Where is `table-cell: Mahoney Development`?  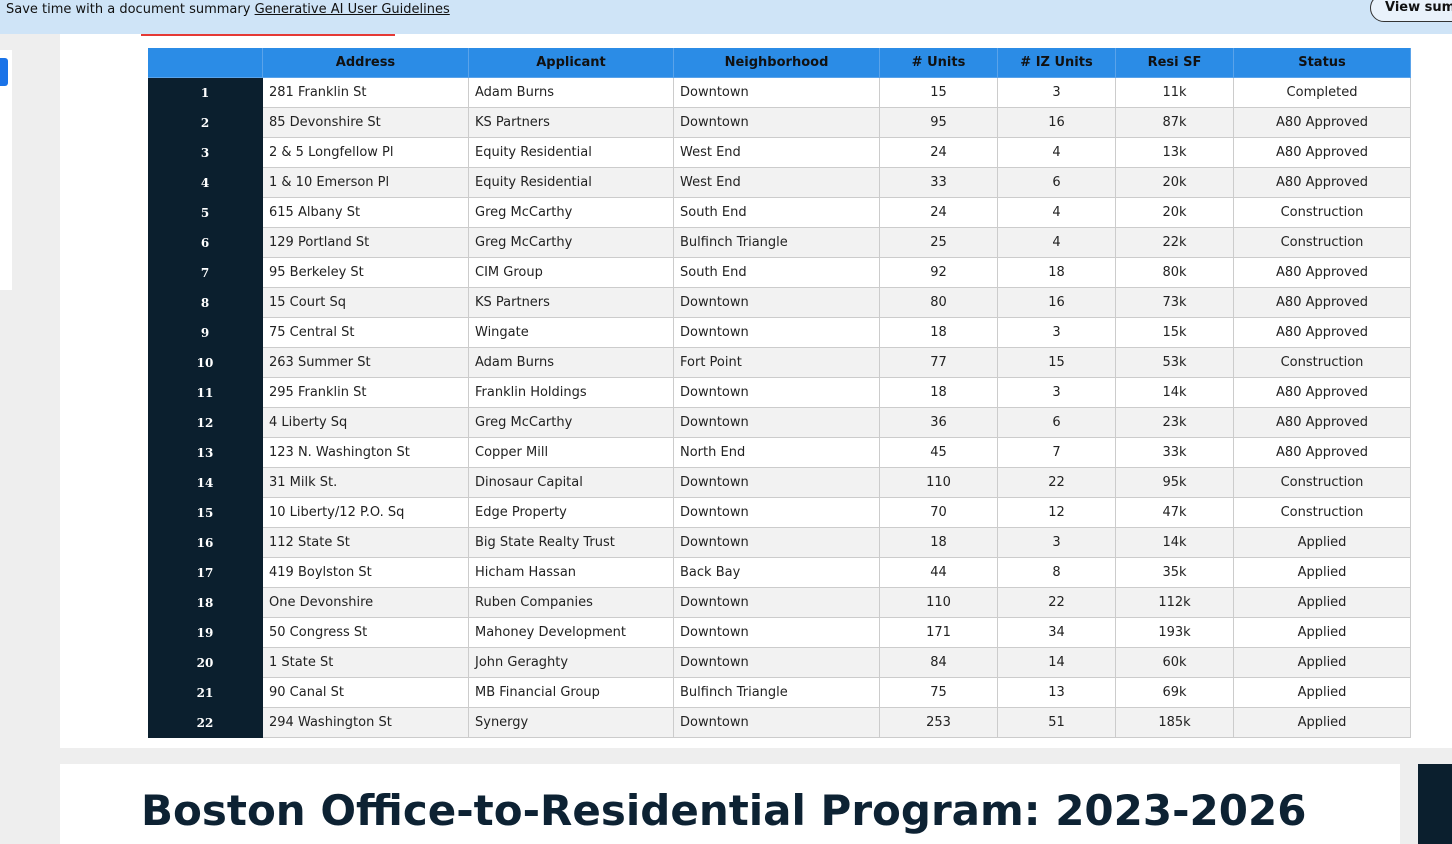
table-cell: Mahoney Development is located at coordinates (571, 633).